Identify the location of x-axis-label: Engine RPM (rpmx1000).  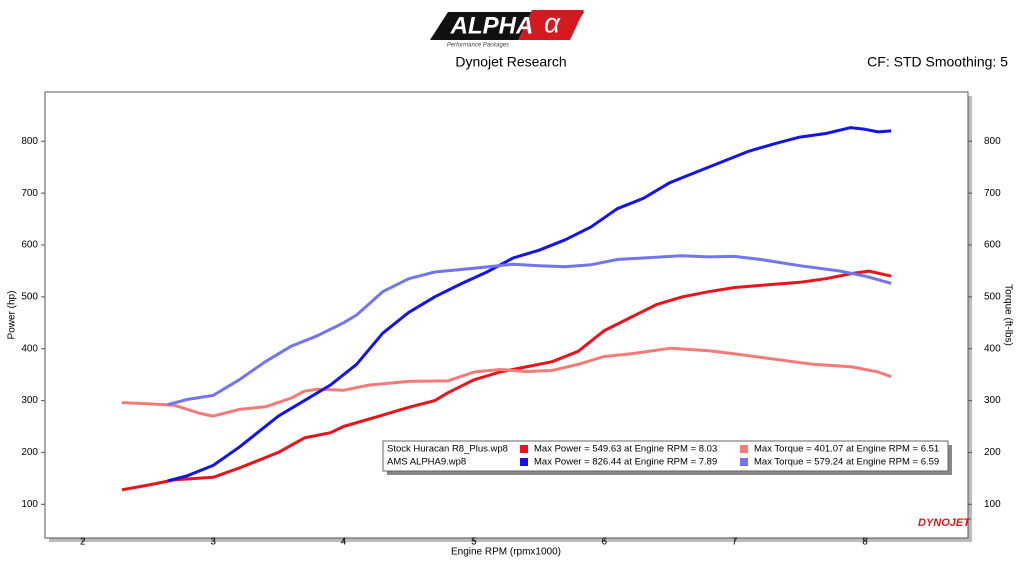
(506, 552).